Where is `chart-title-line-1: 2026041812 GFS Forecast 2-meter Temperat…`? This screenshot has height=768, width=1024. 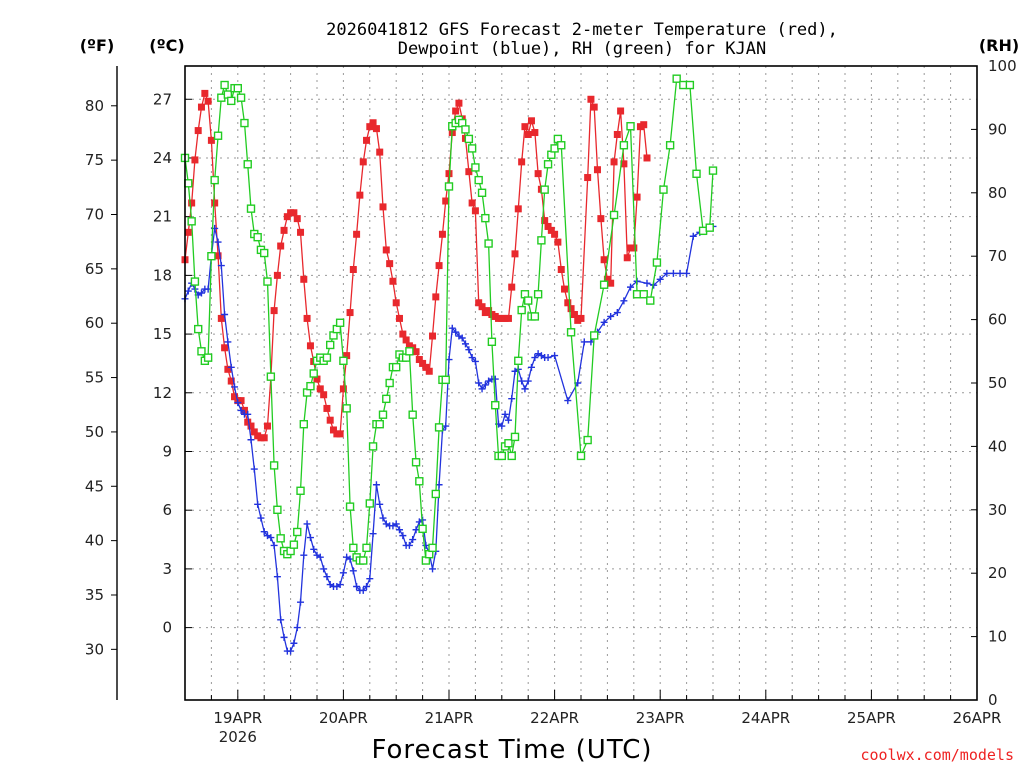
chart-title-line-1: 2026041812 GFS Forecast 2-meter Temperat… is located at coordinates (582, 30).